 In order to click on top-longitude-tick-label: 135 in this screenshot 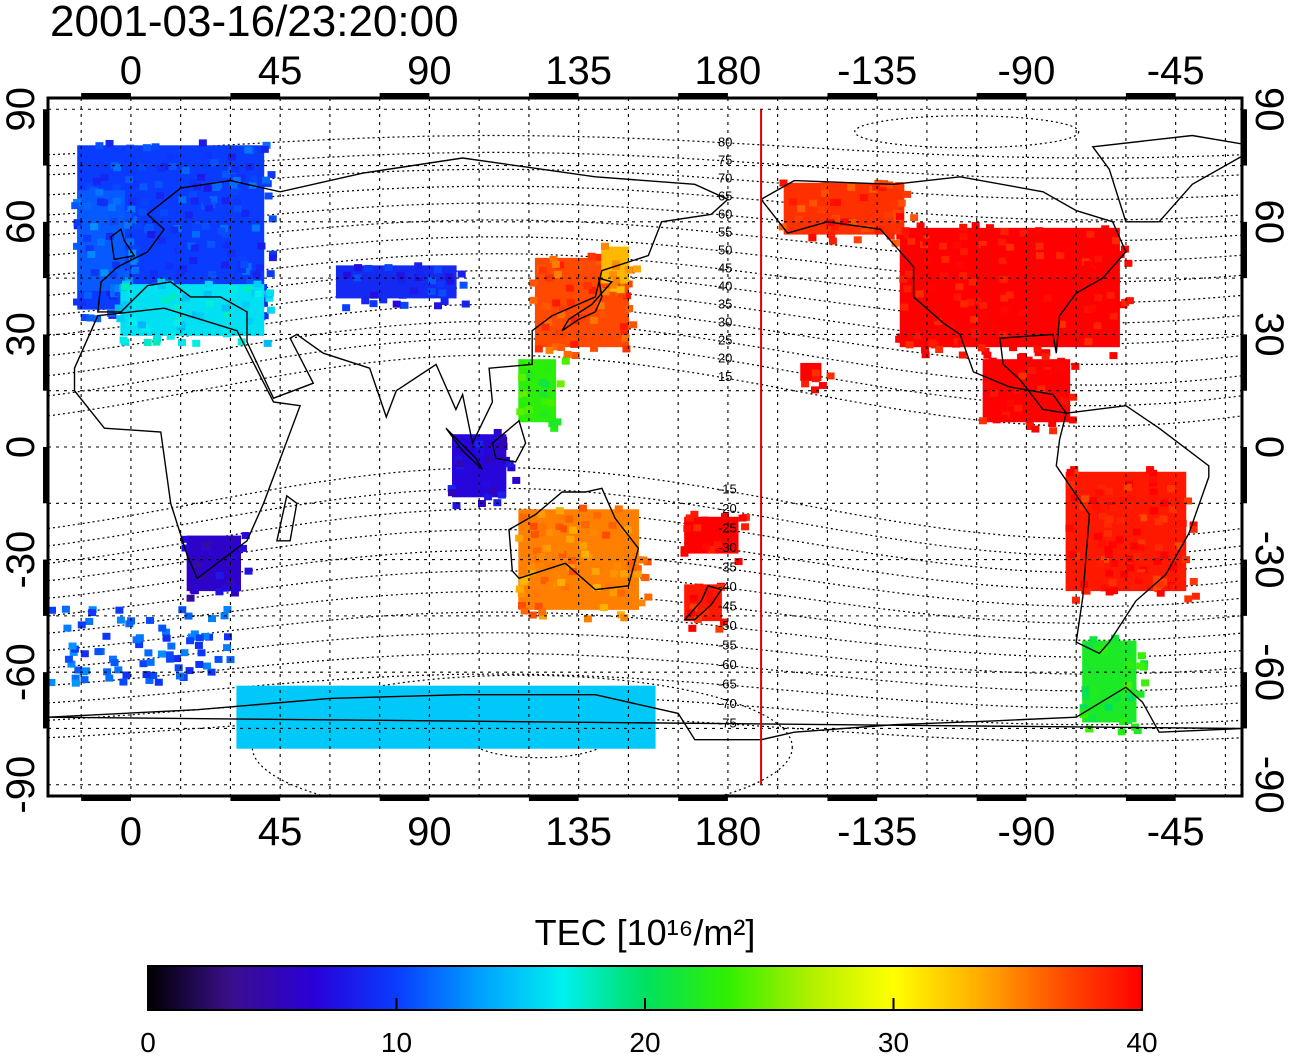, I will do `click(578, 71)`.